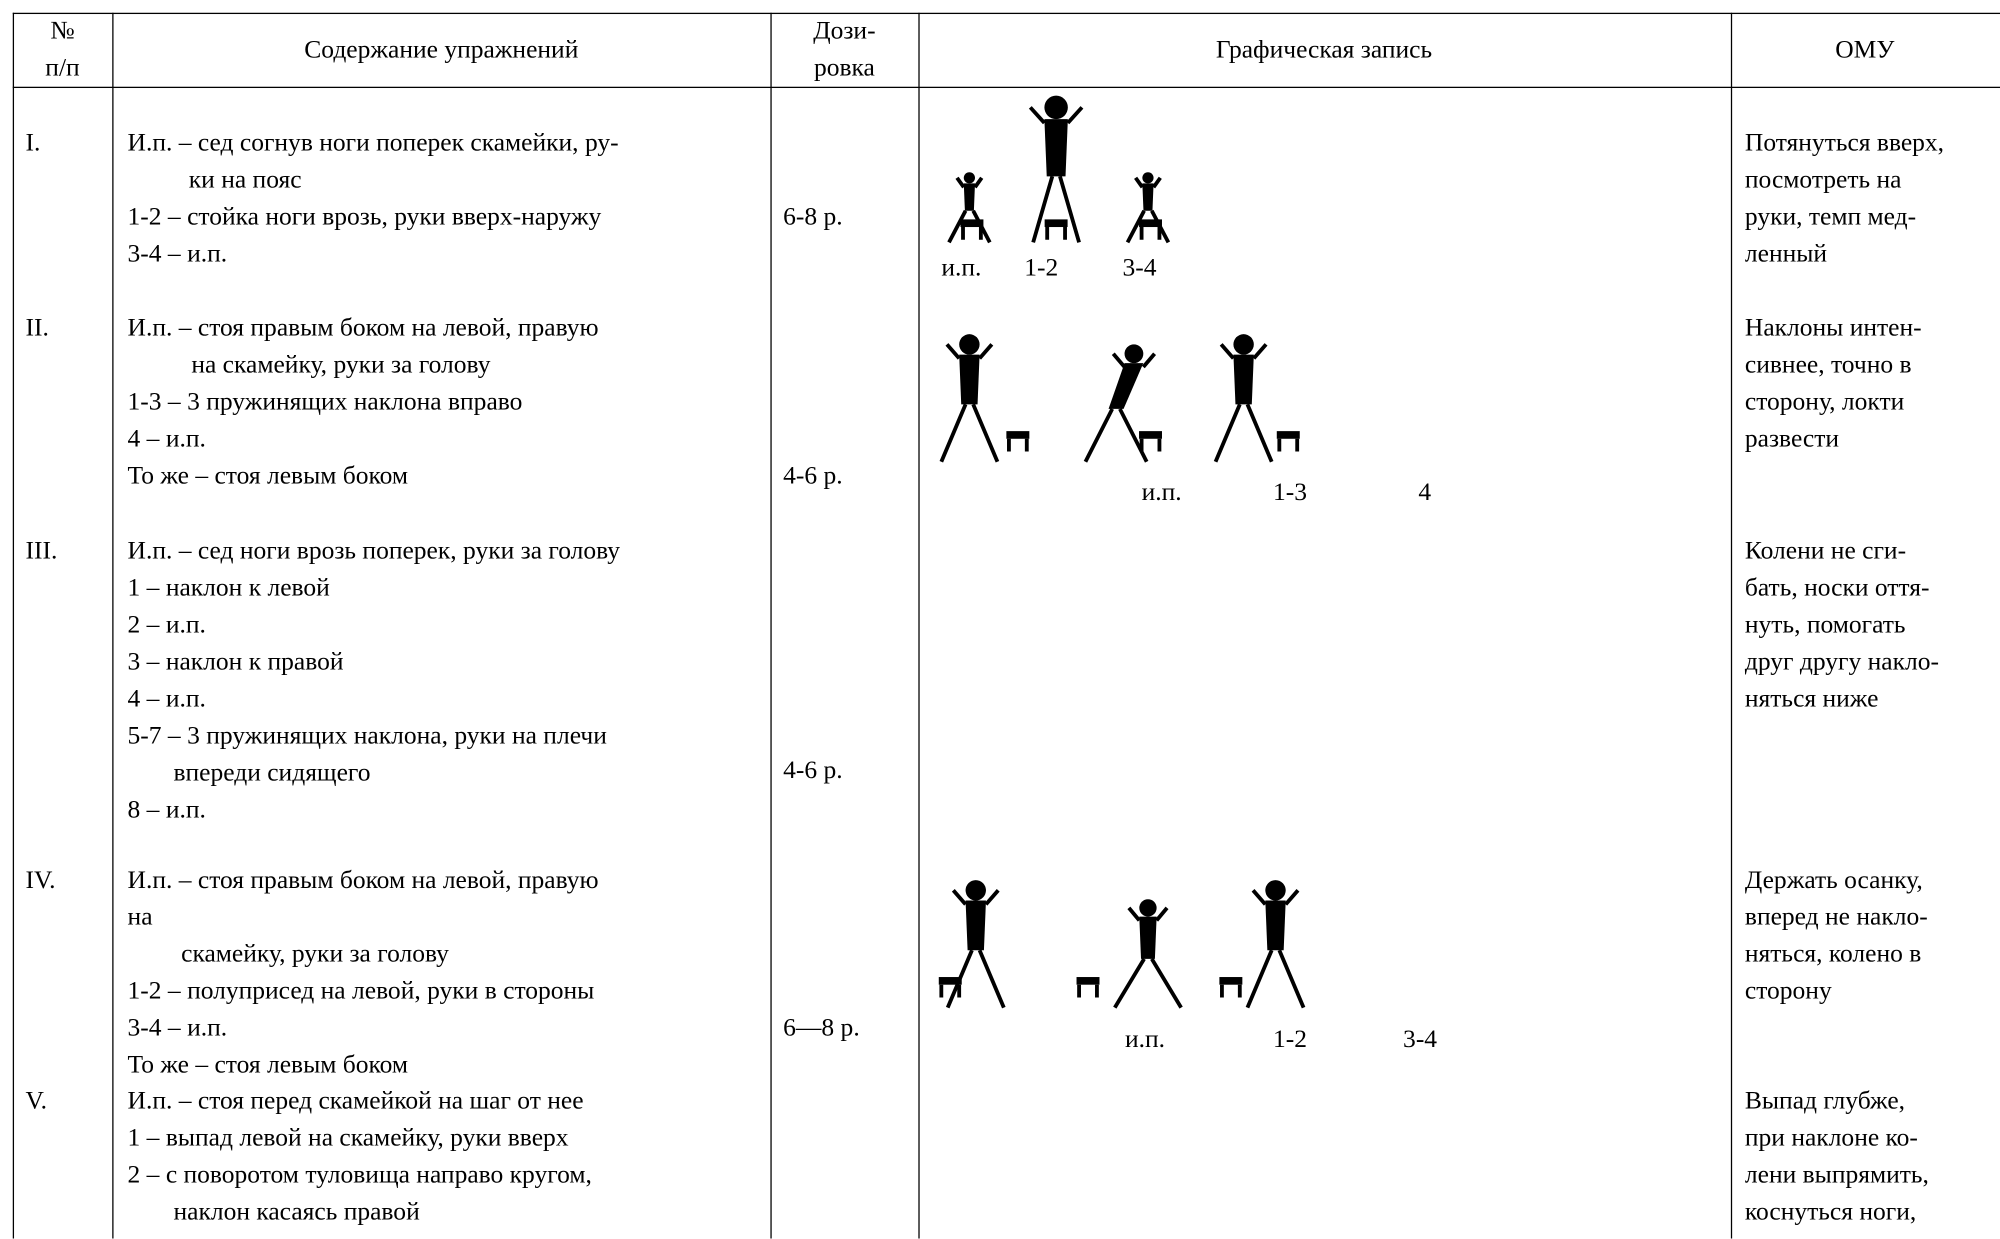  Describe the element at coordinates (1792, 438) in the screenshot. I see `omu-line: развести` at that location.